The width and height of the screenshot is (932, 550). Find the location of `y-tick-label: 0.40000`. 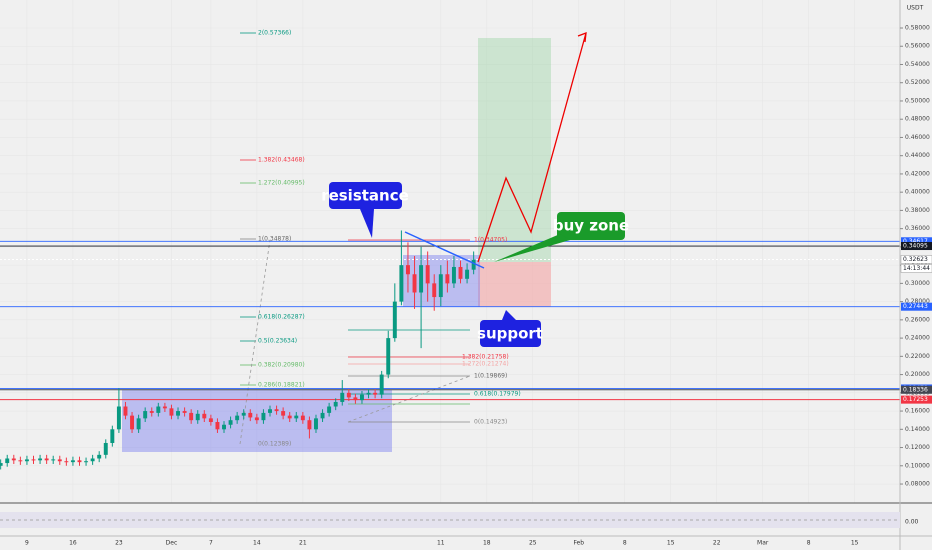

y-tick-label: 0.40000 is located at coordinates (917, 192).